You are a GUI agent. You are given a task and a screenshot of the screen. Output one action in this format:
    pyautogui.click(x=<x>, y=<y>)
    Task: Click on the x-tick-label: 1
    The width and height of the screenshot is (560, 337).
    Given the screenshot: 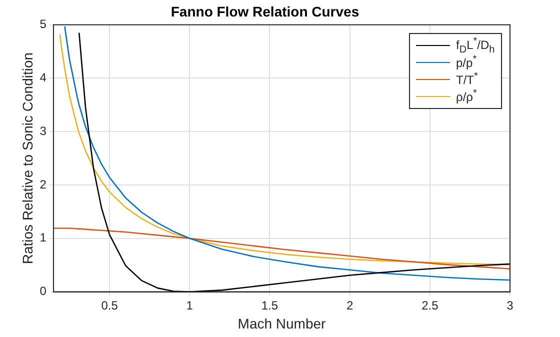 What is the action you would take?
    pyautogui.click(x=190, y=305)
    